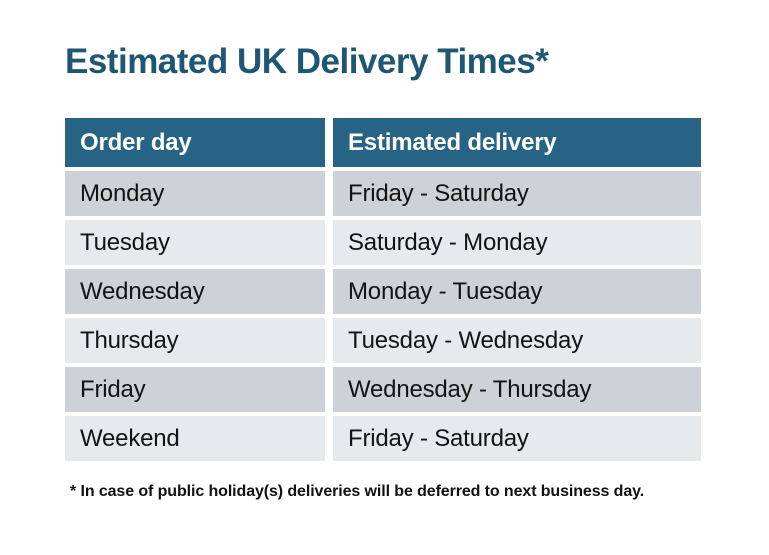  I want to click on table-cell-order-day: Wednesday, so click(195, 291).